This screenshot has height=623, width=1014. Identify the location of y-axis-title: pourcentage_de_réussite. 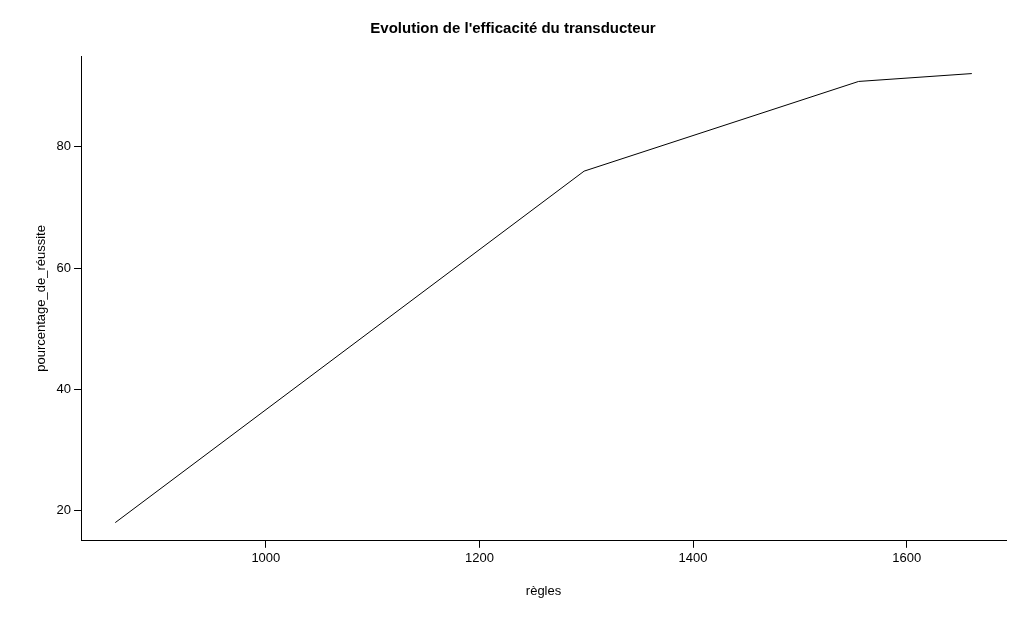
(41, 298).